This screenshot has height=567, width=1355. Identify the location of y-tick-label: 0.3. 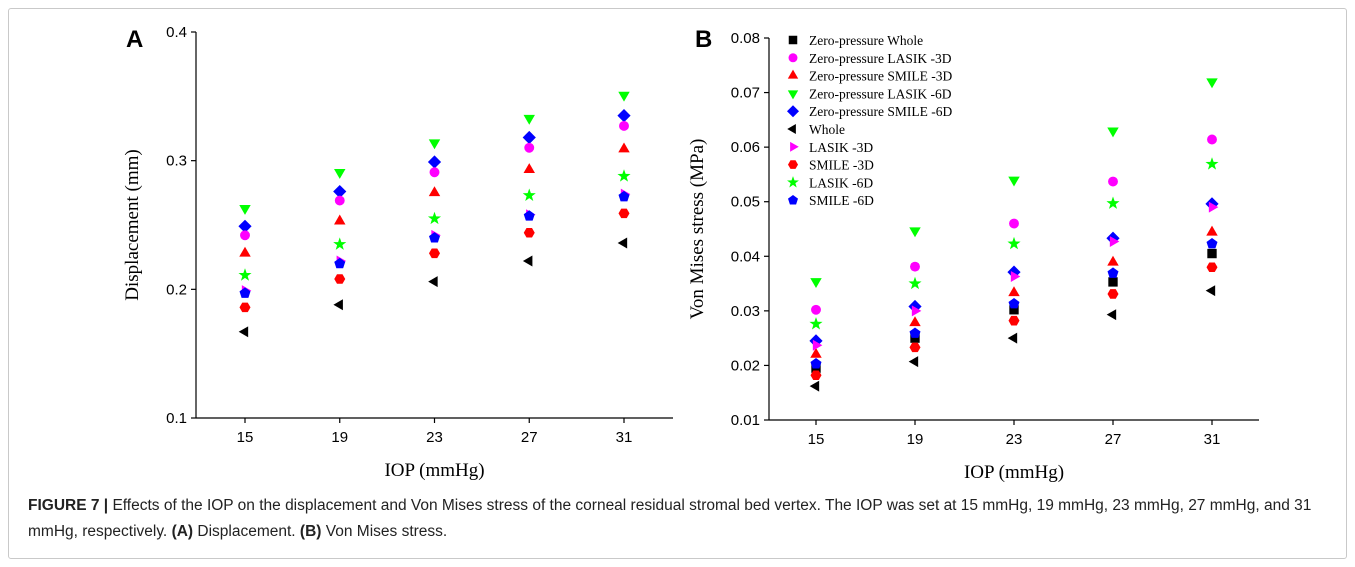
(176, 161).